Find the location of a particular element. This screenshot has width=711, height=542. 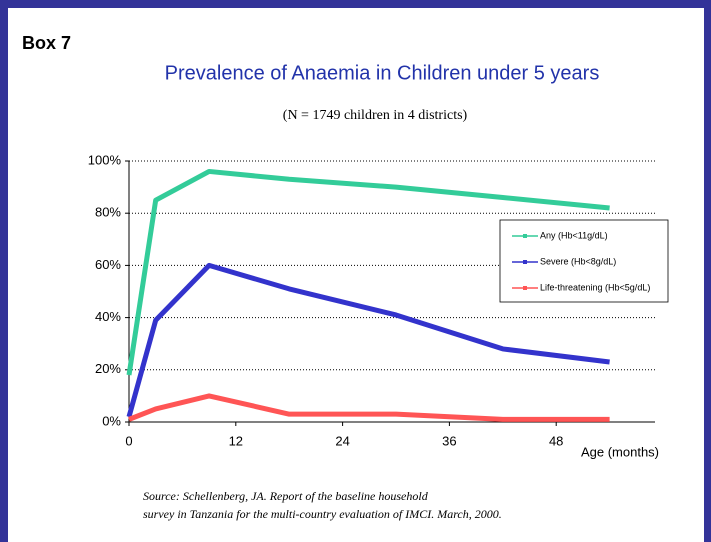

left-bar is located at coordinates (4, 271).